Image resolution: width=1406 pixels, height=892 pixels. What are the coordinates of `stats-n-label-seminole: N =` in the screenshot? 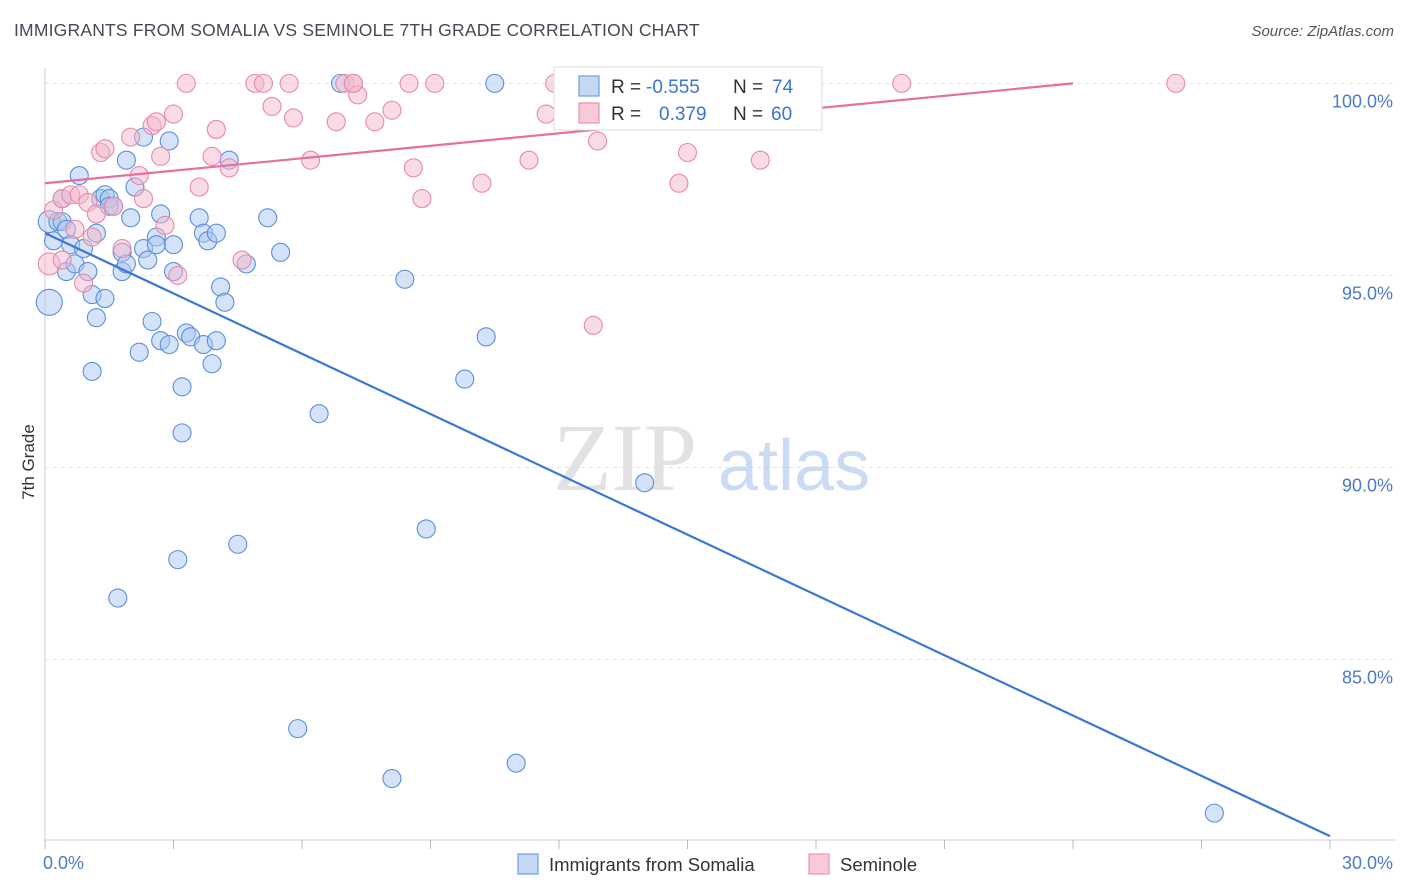 It's located at (748, 114).